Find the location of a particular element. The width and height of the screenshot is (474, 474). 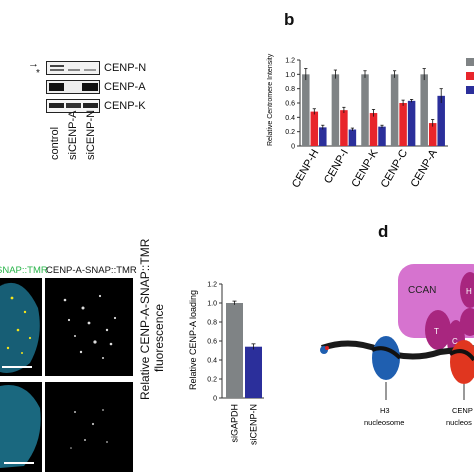

blot-label-cenp-a: CENP-A is located at coordinates (125, 87).